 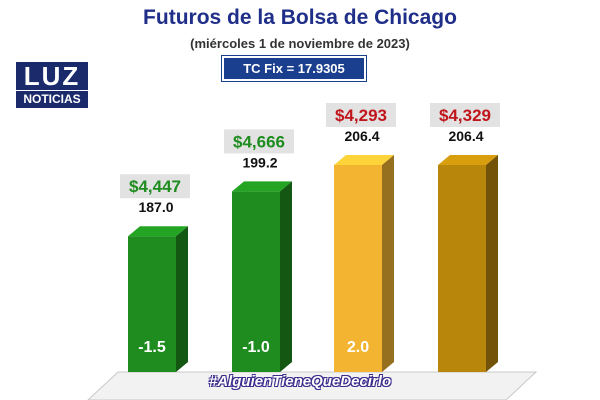 I want to click on change-label-1: -1.5, so click(x=152, y=347).